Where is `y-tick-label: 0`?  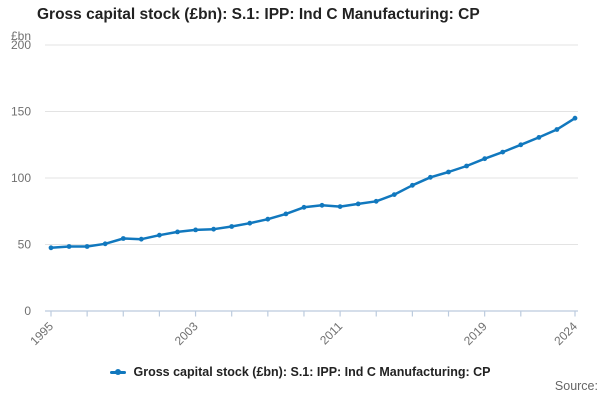
y-tick-label: 0 is located at coordinates (27, 311).